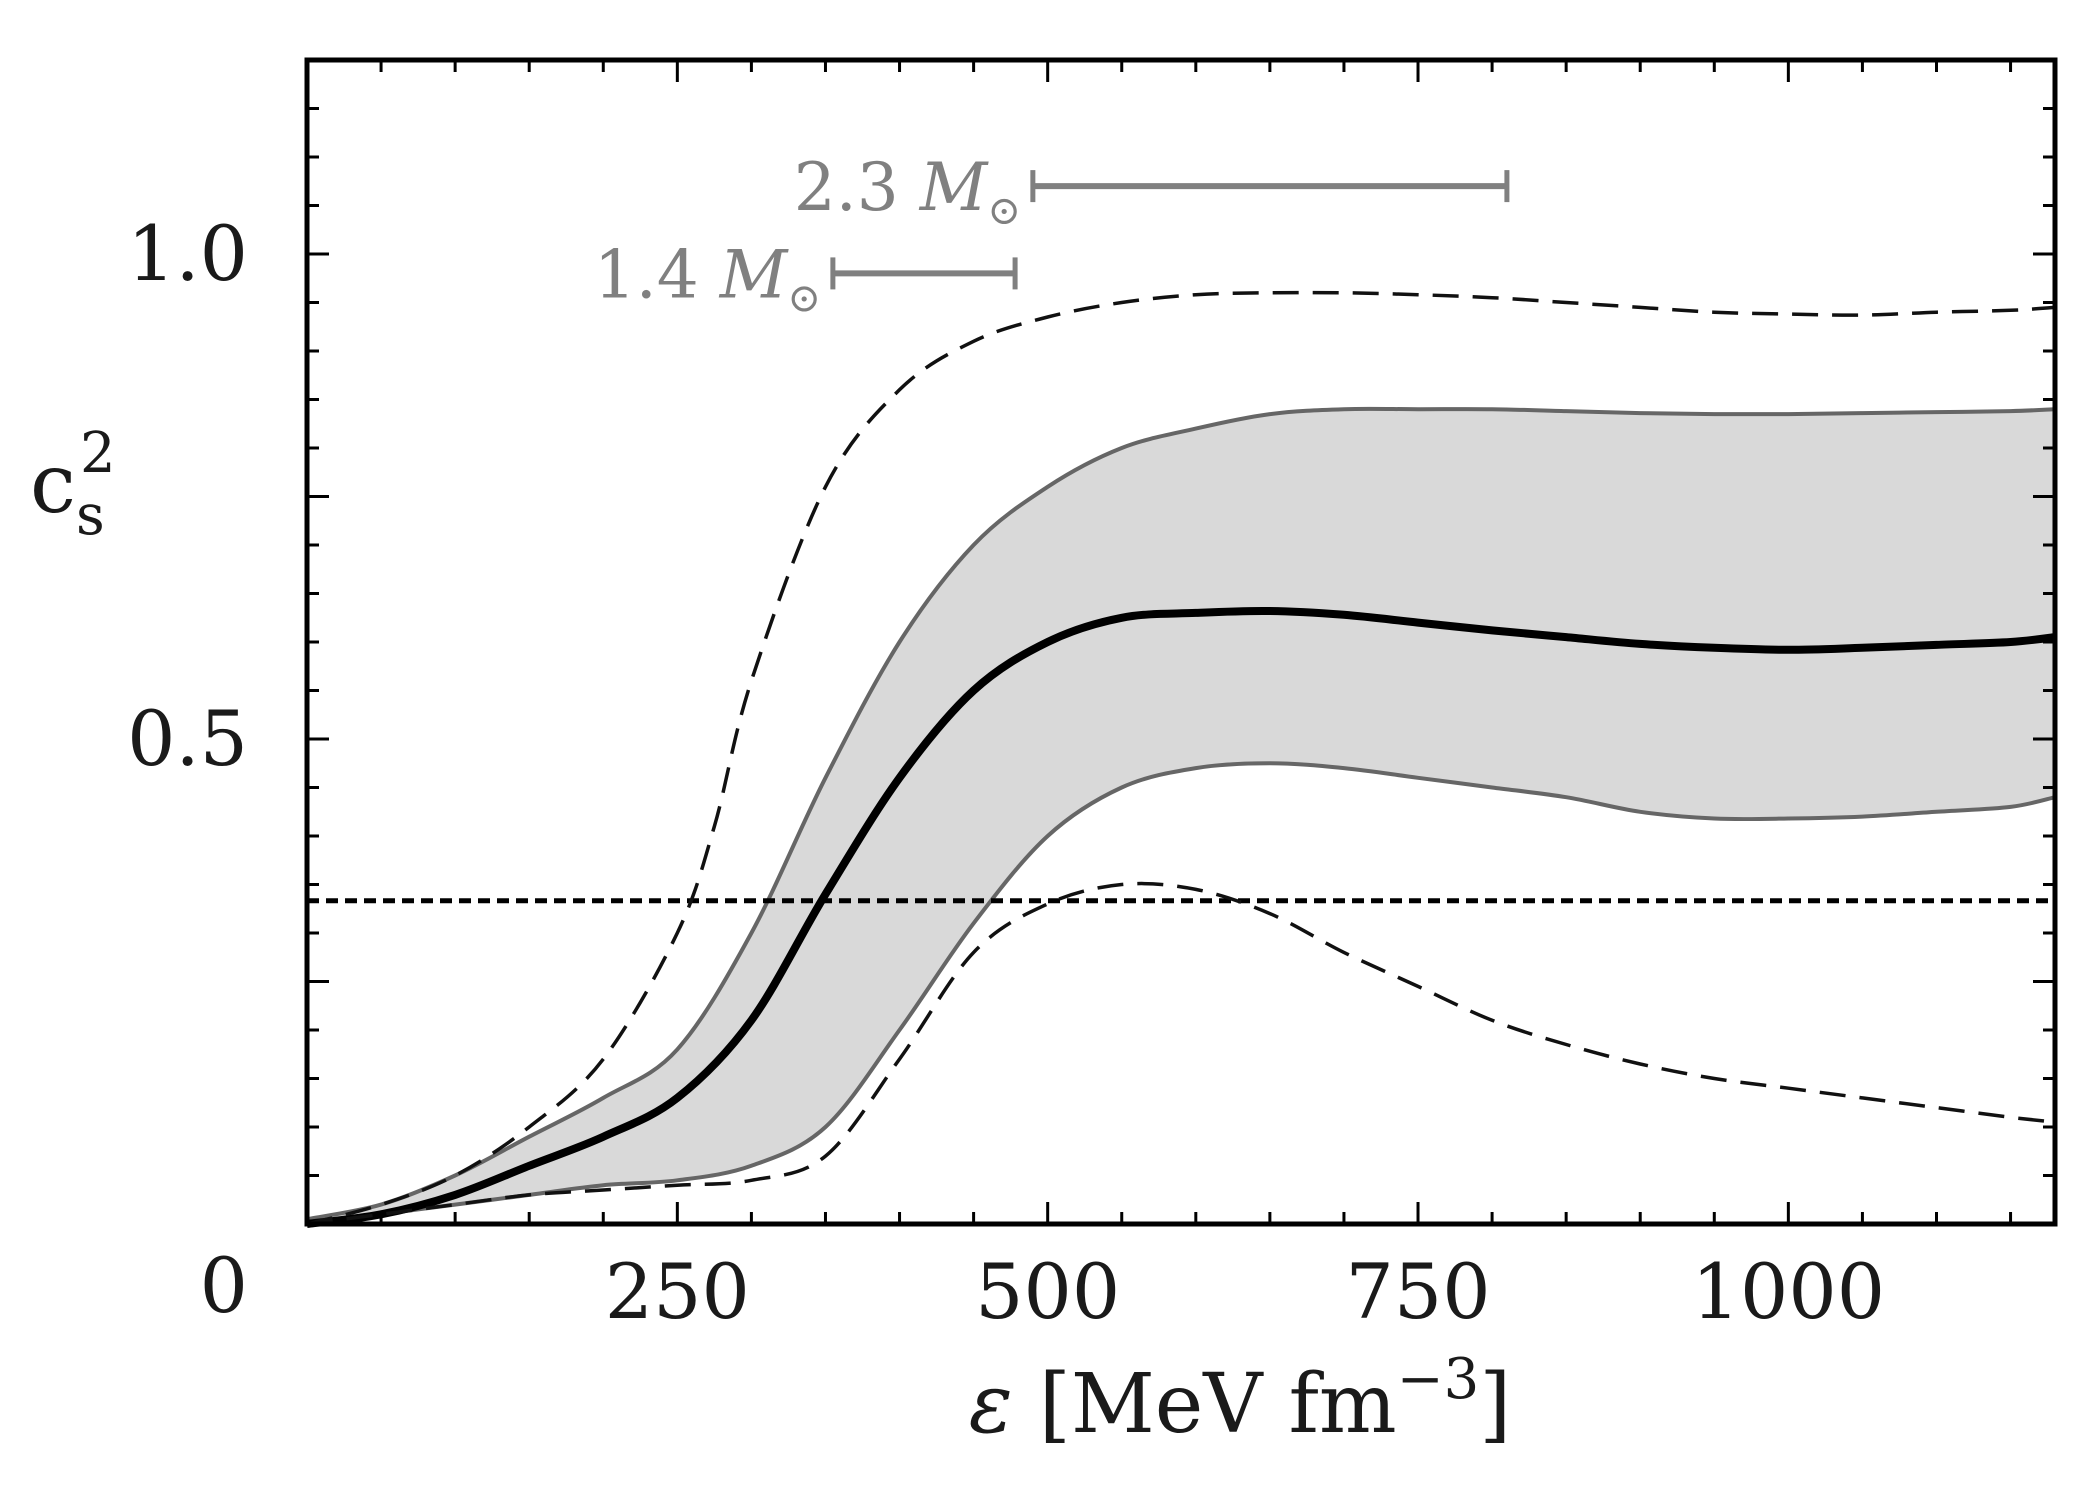 The width and height of the screenshot is (2088, 1502). I want to click on x-axis-title-unit: MeV fm, so click(1234, 1404).